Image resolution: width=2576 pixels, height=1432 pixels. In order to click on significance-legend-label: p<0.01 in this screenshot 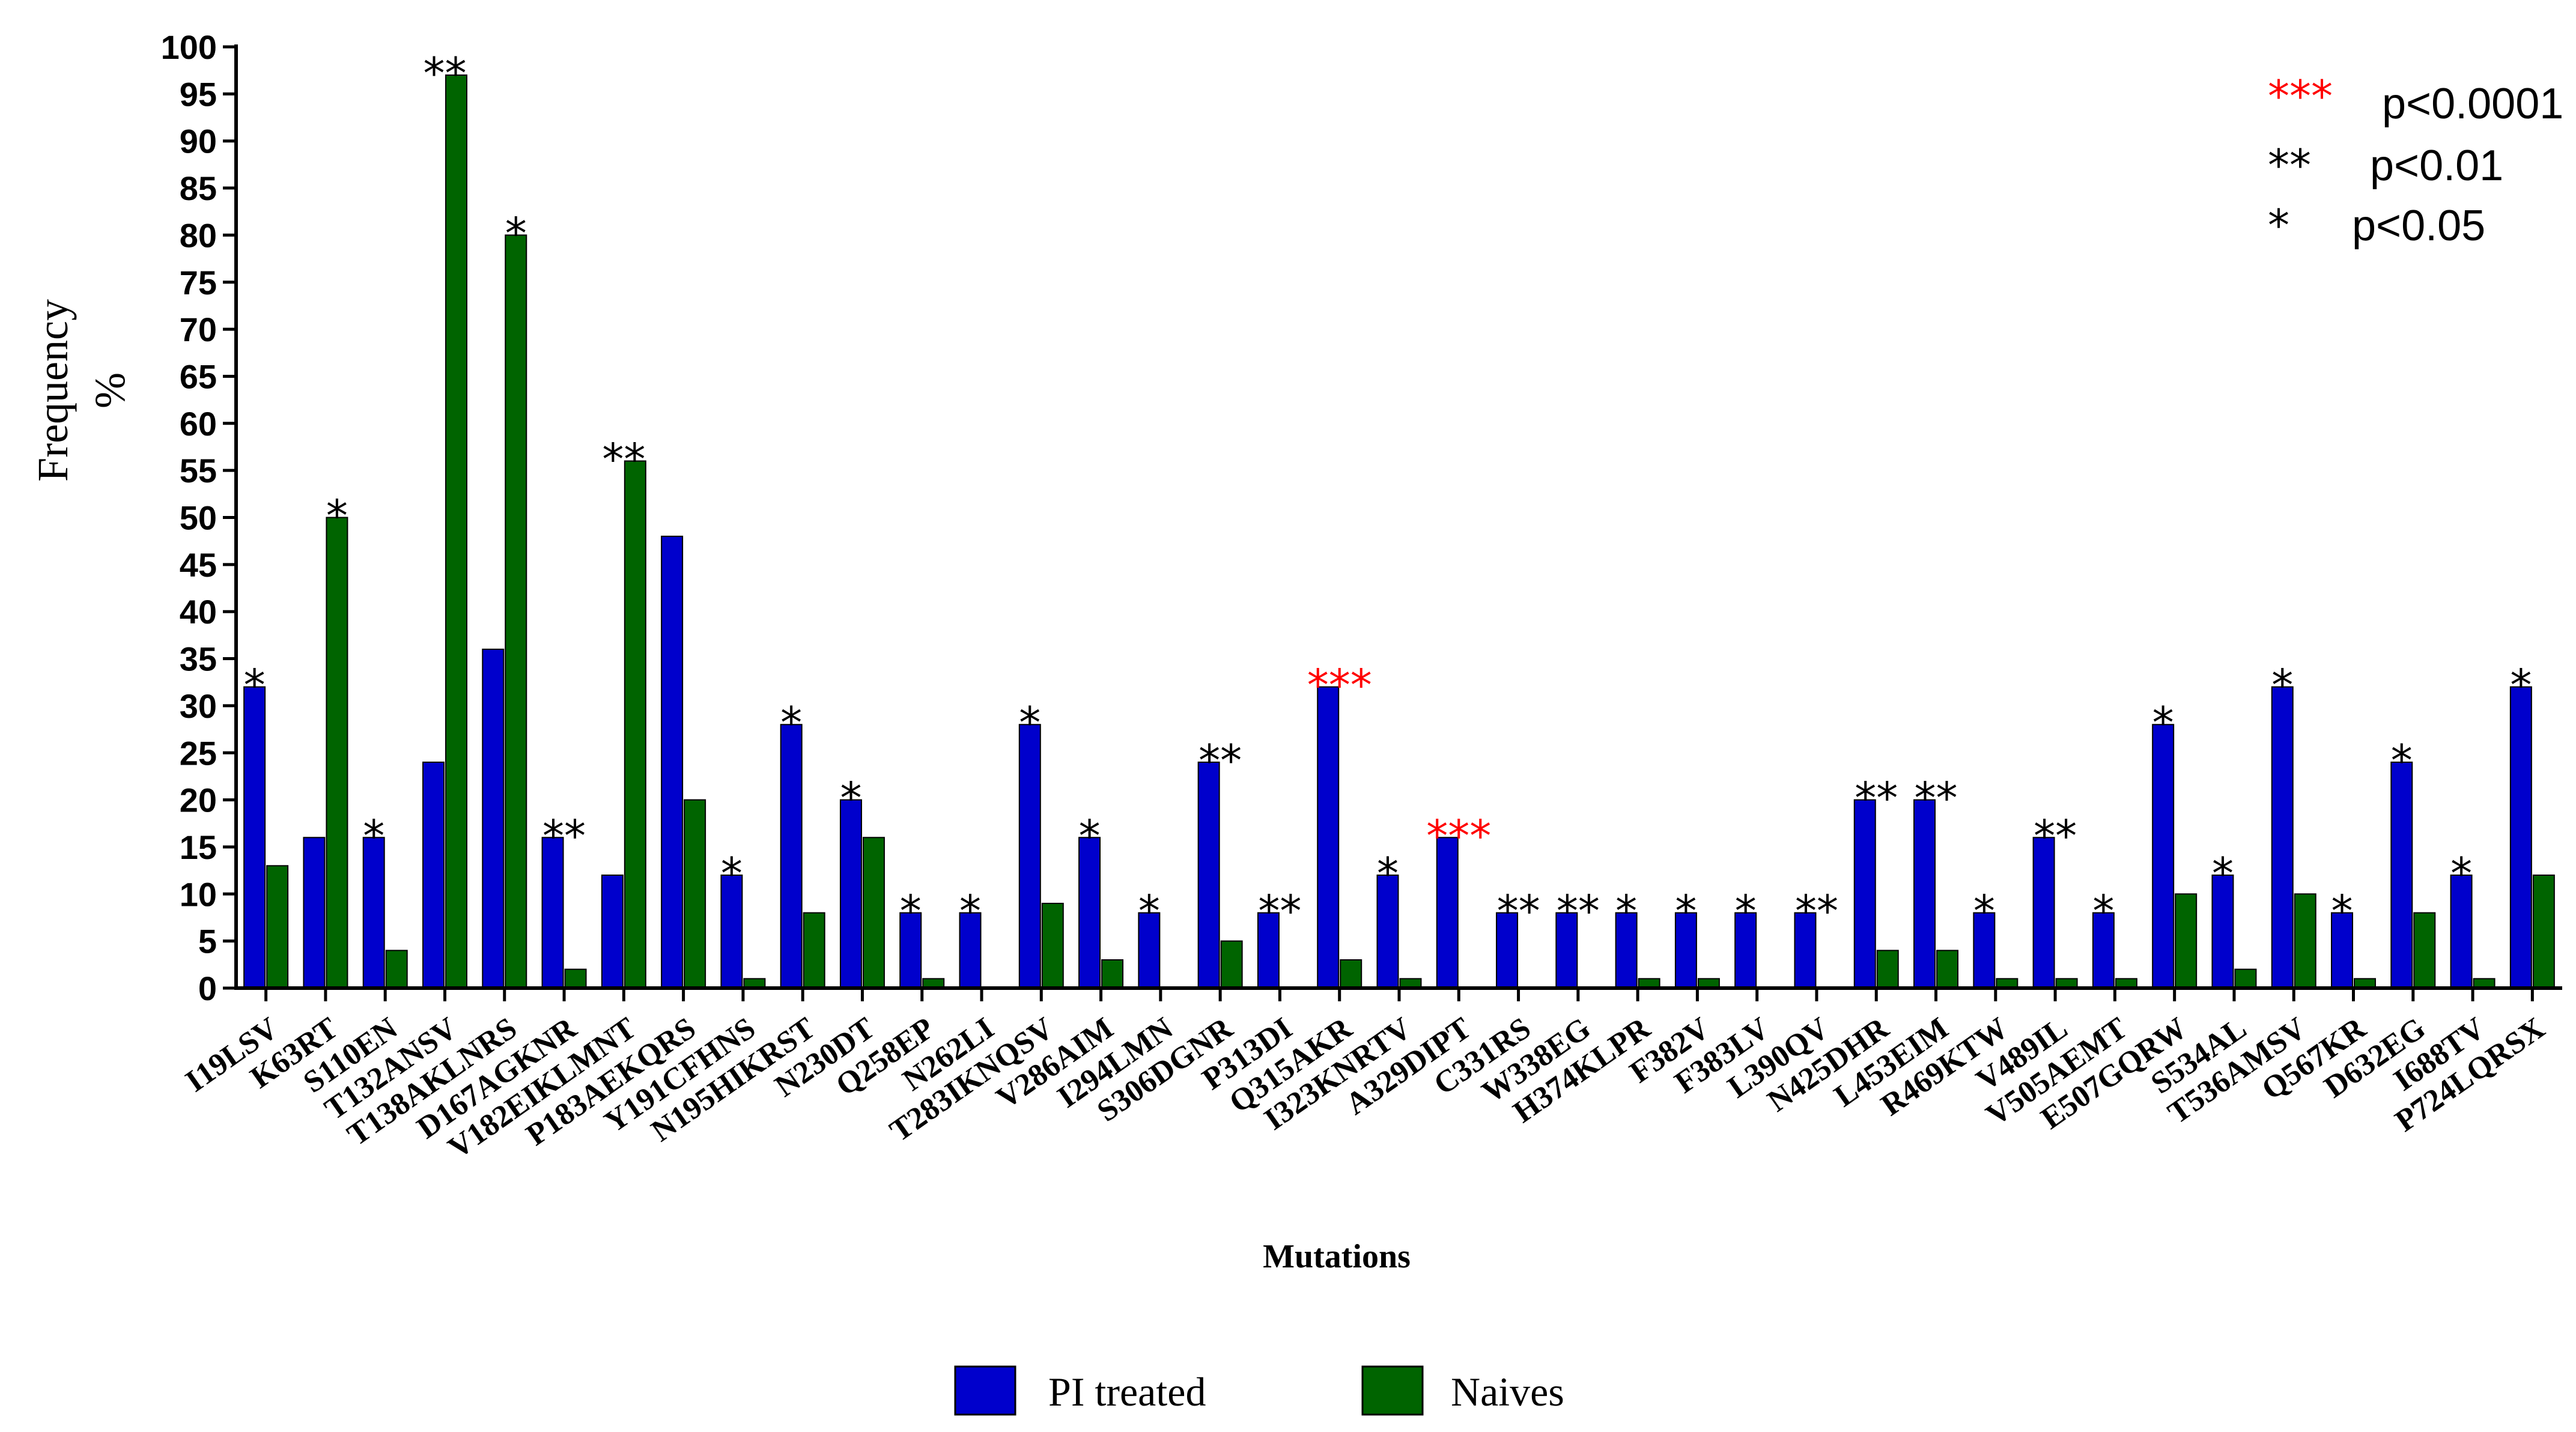, I will do `click(2436, 166)`.